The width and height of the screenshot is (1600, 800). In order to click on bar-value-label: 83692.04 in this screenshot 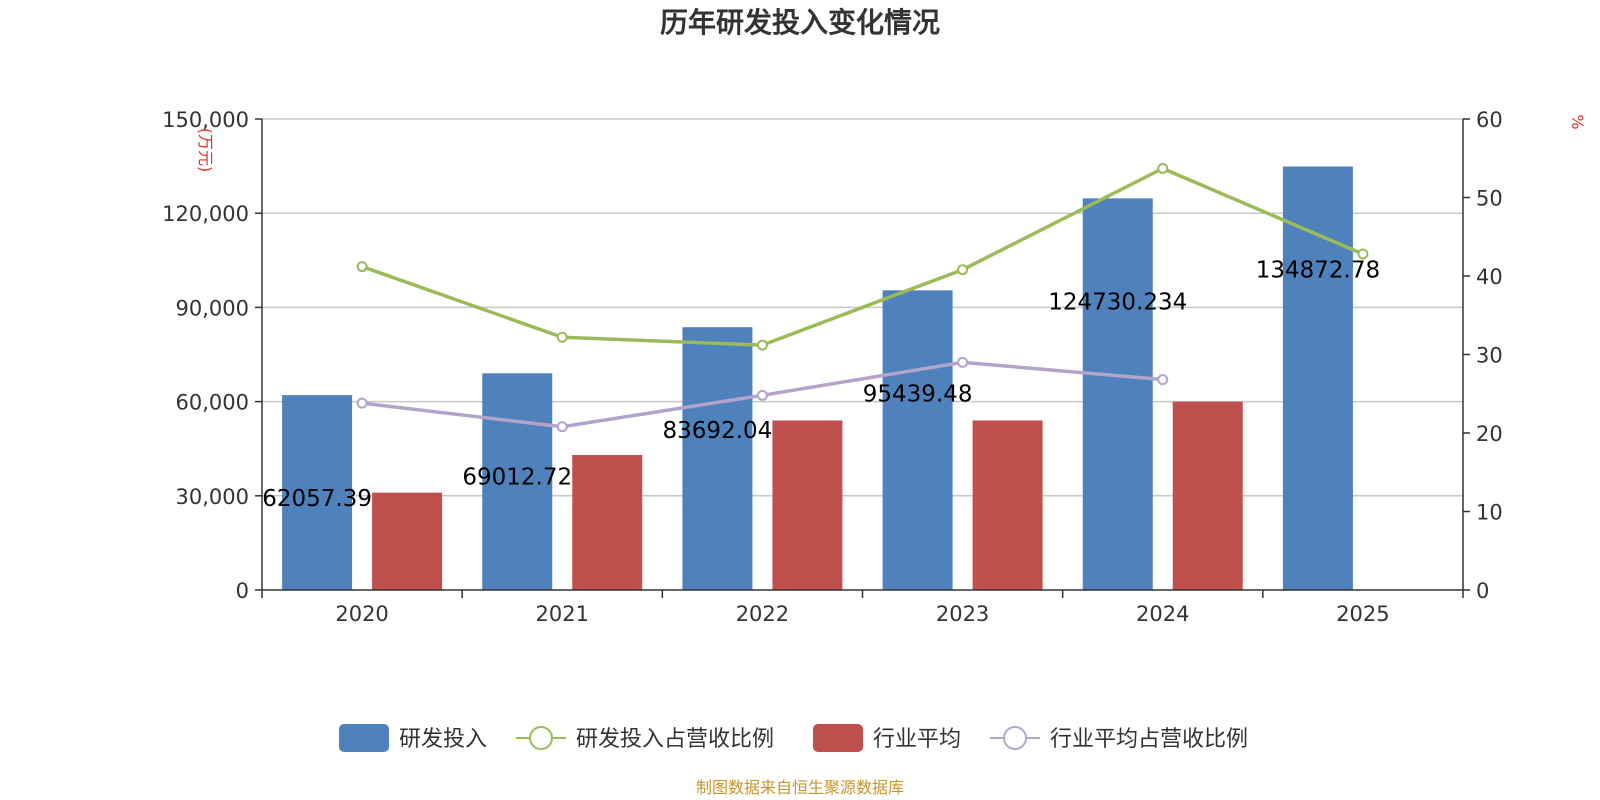, I will do `click(718, 431)`.